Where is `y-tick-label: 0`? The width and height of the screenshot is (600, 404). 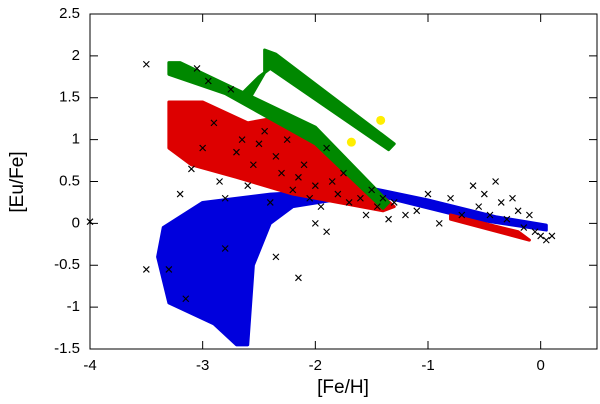
y-tick-label: 0 is located at coordinates (76, 222).